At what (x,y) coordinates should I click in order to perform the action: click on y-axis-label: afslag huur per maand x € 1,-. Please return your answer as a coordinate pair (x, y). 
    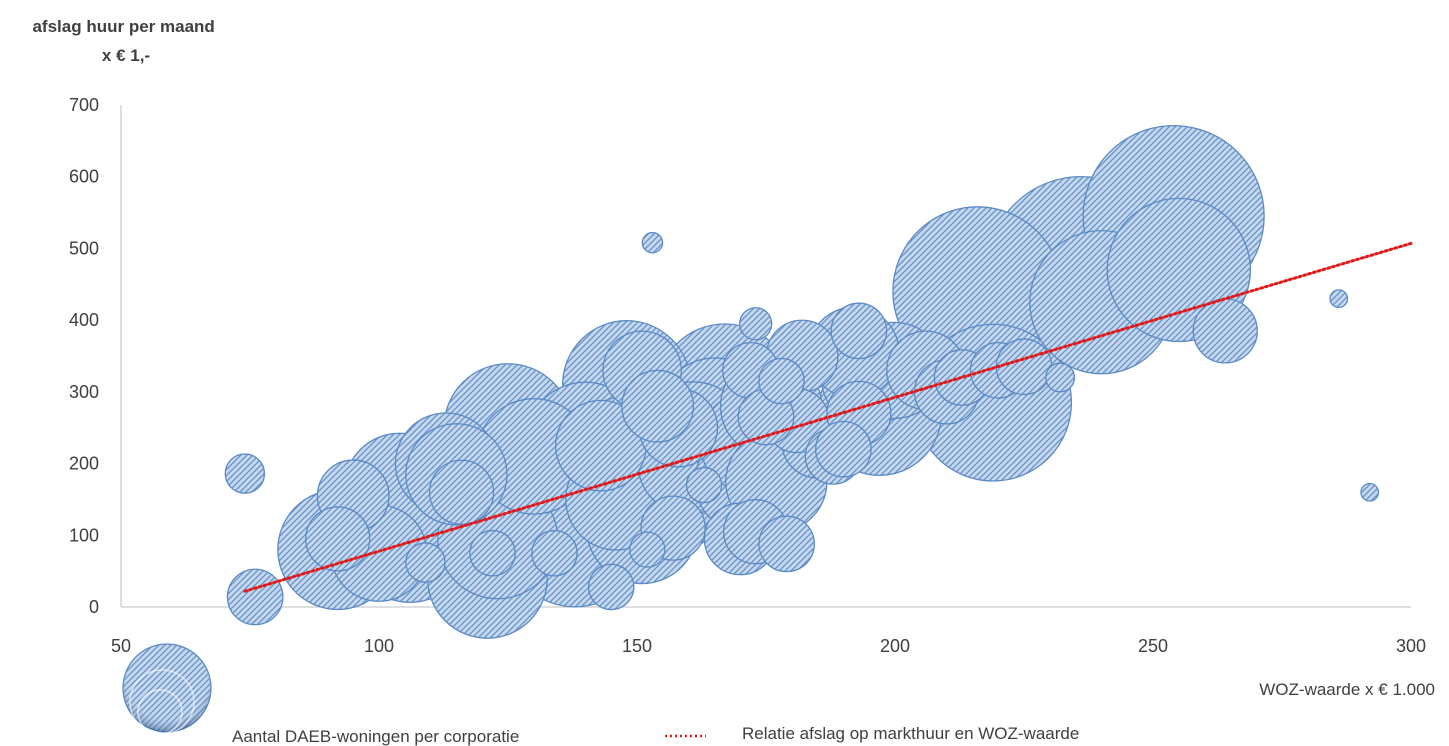
    Looking at the image, I should click on (125, 41).